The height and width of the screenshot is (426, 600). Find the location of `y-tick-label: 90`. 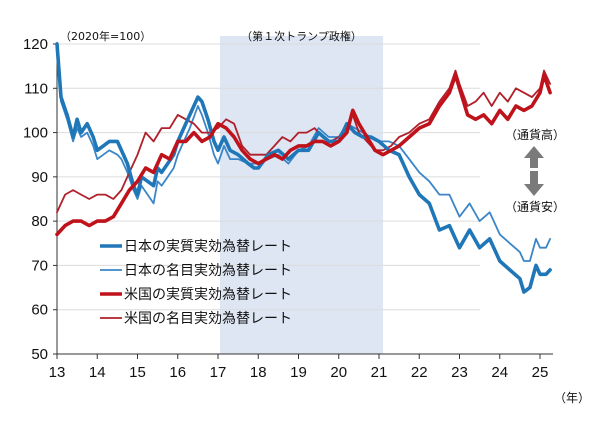

y-tick-label: 90 is located at coordinates (39, 177).